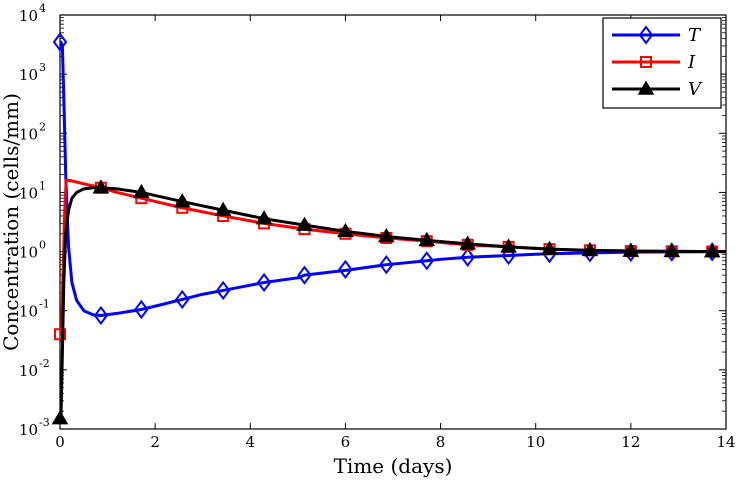 Image resolution: width=747 pixels, height=487 pixels. I want to click on x-tick-label: 14, so click(725, 442).